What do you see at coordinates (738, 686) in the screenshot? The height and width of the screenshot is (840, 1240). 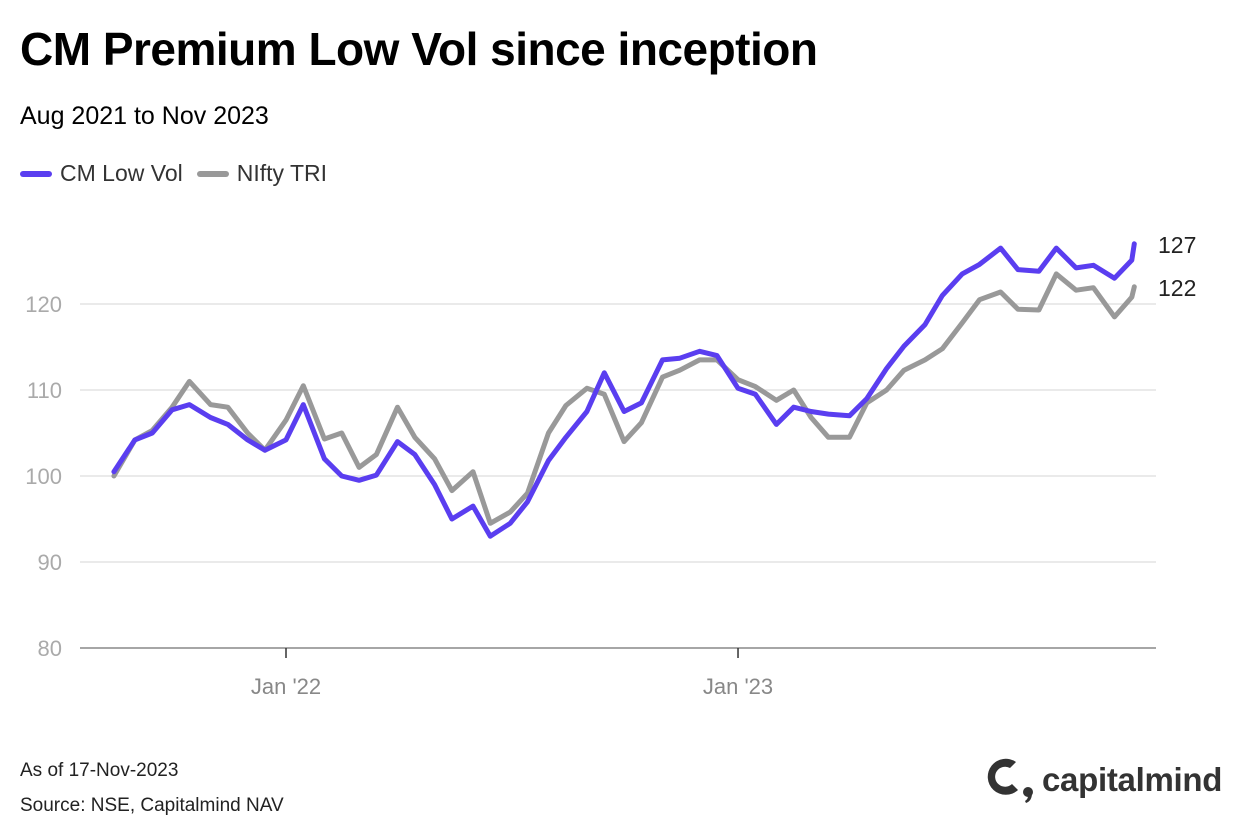 I see `x-tick-label: Jan '23` at bounding box center [738, 686].